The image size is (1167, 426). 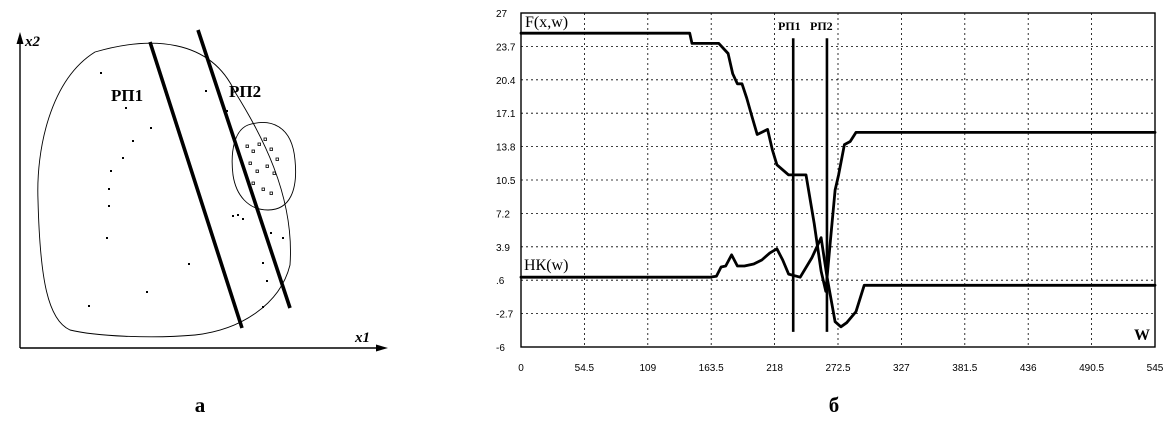 I want to click on x1-axis-arrow, so click(x=382, y=348).